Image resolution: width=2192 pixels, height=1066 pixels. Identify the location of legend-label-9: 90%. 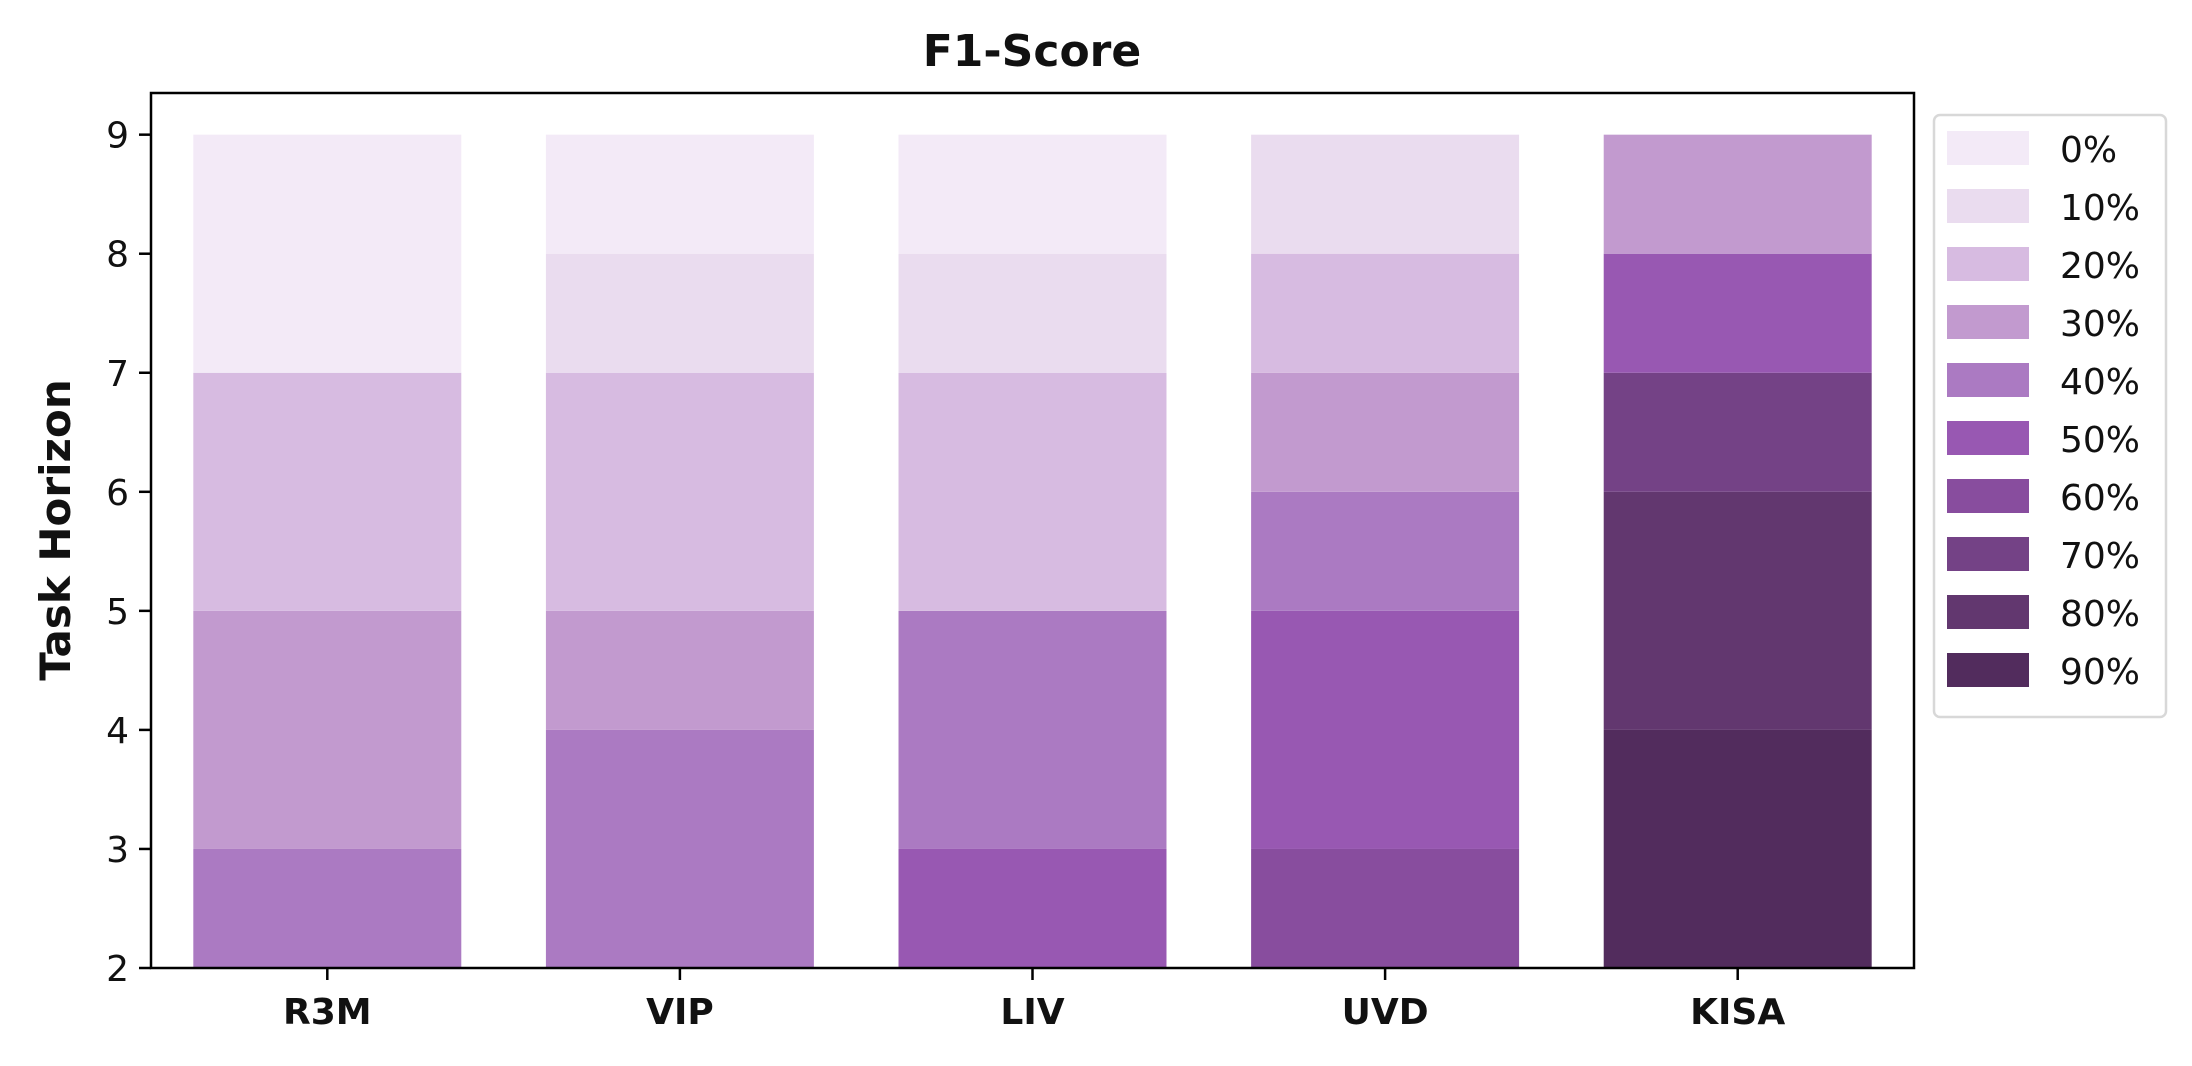
(2100, 672).